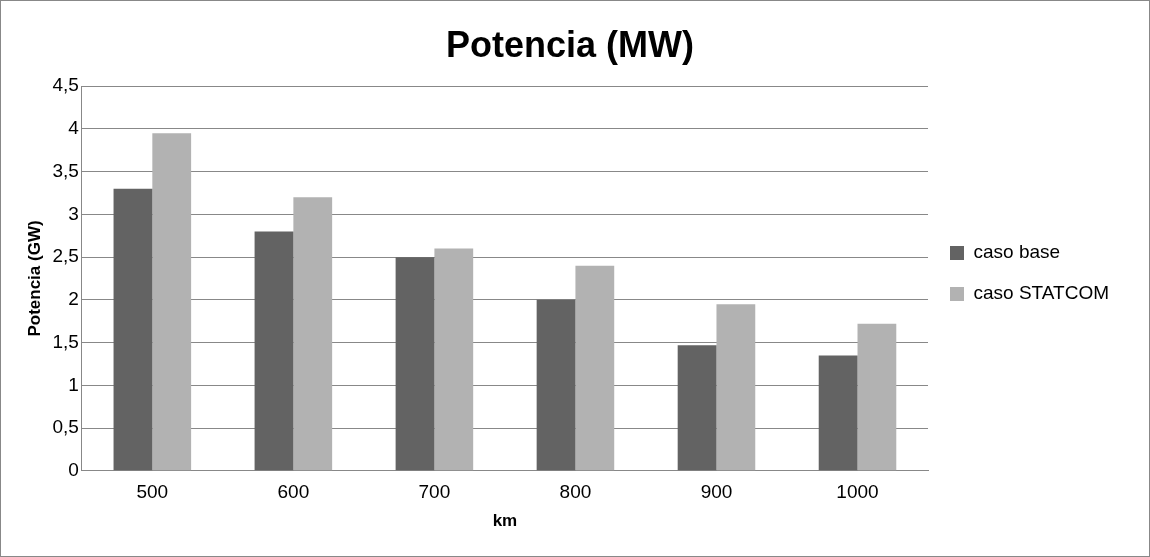 The image size is (1150, 557). Describe the element at coordinates (65, 427) in the screenshot. I see `y-tick-label: 0,5` at that location.